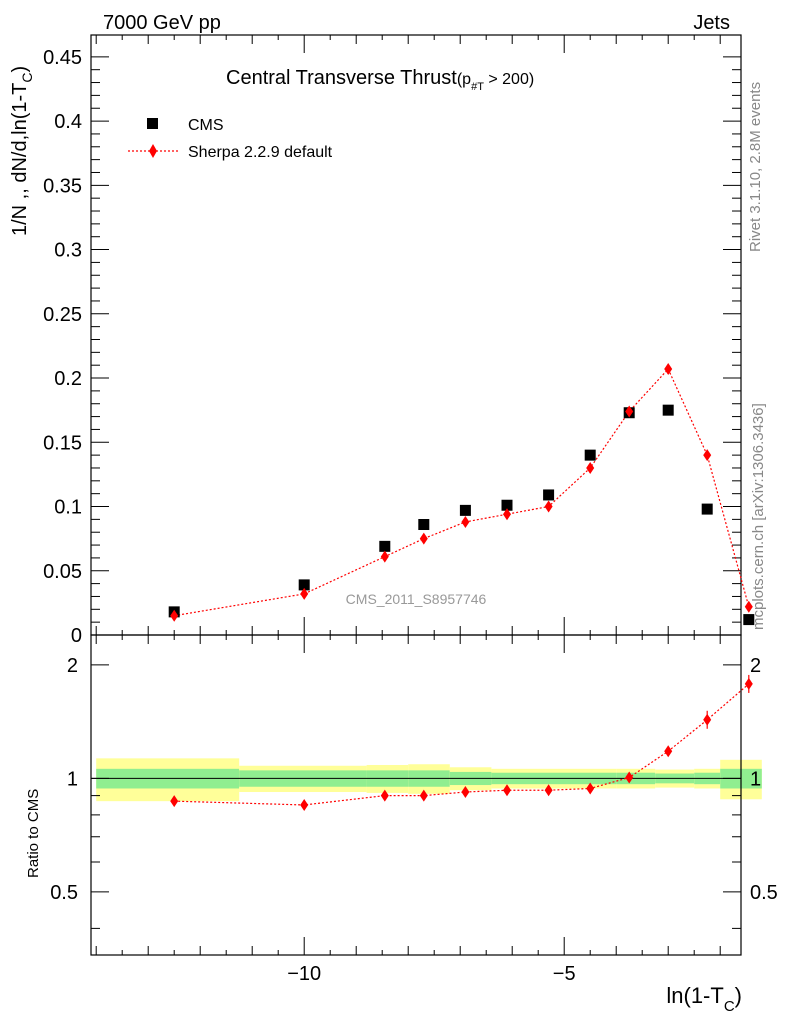  Describe the element at coordinates (729, 1006) in the screenshot. I see `x-axis-label-sub: C` at that location.